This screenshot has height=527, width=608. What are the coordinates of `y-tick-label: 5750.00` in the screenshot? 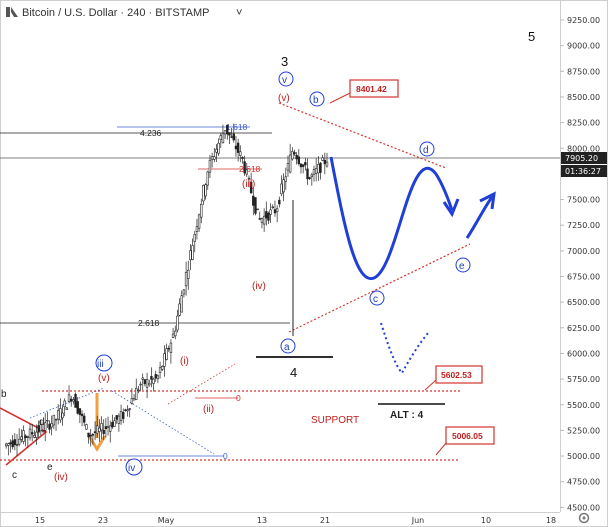 It's located at (583, 379).